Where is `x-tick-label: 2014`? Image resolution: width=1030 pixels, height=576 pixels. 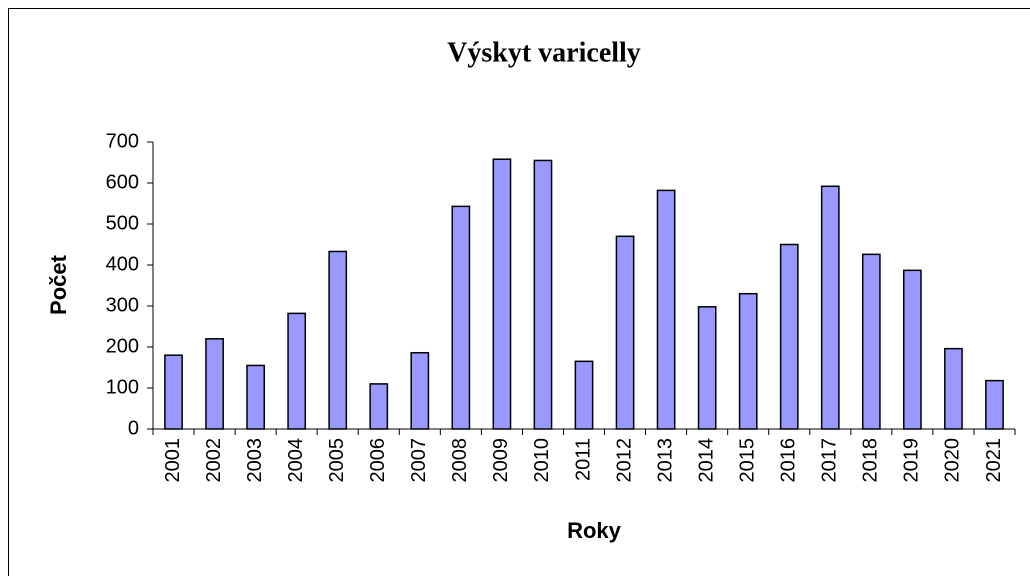
x-tick-label: 2014 is located at coordinates (706, 460).